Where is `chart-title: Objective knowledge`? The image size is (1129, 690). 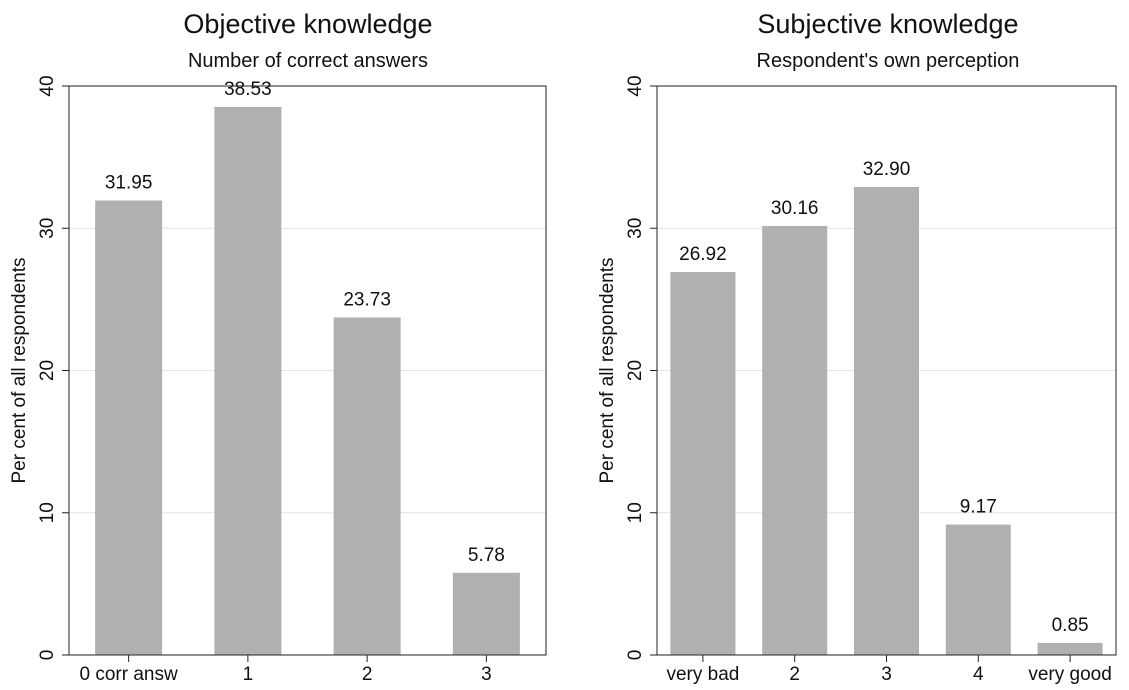
chart-title: Objective knowledge is located at coordinates (307, 24).